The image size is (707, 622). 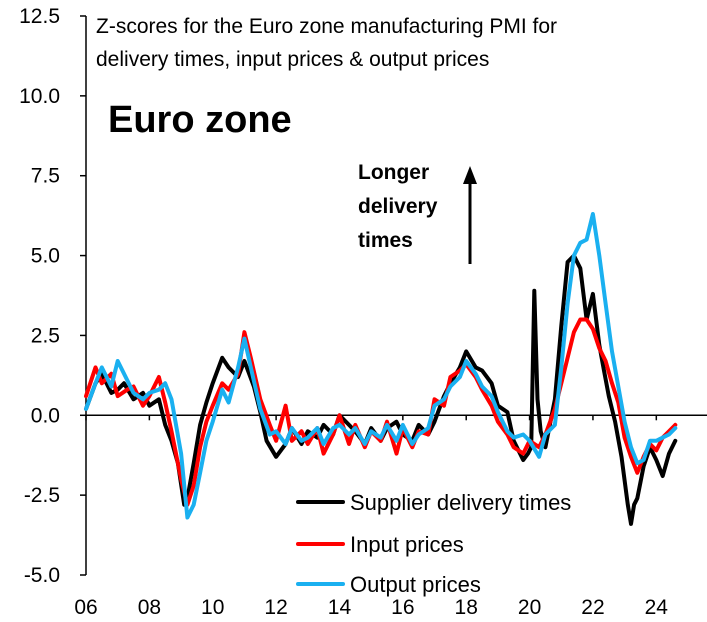 I want to click on y-tick-label: 12.5, so click(x=39, y=16).